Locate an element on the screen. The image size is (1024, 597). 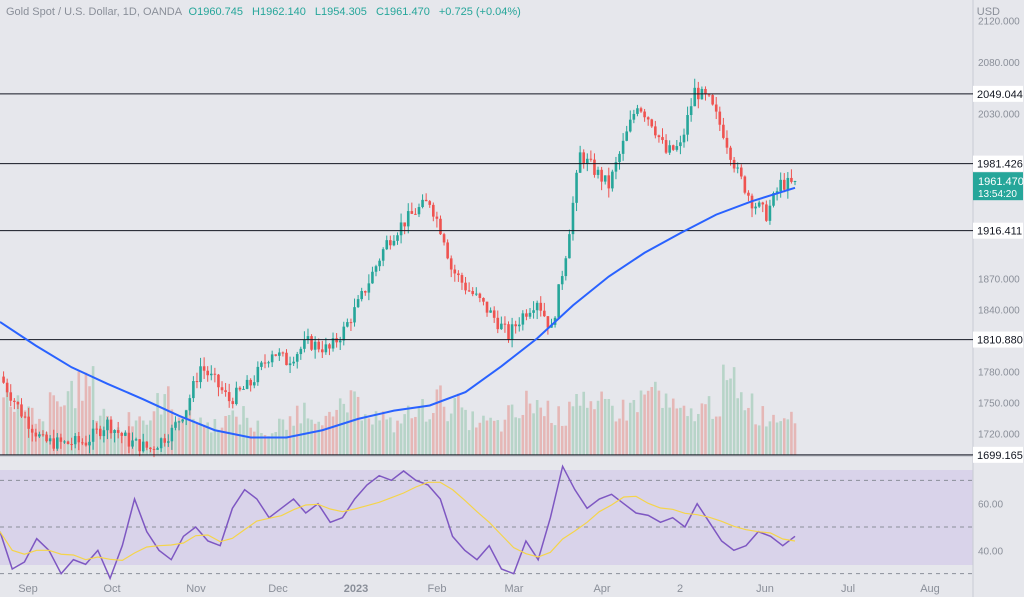
time-tick-label: Oct is located at coordinates (111, 589).